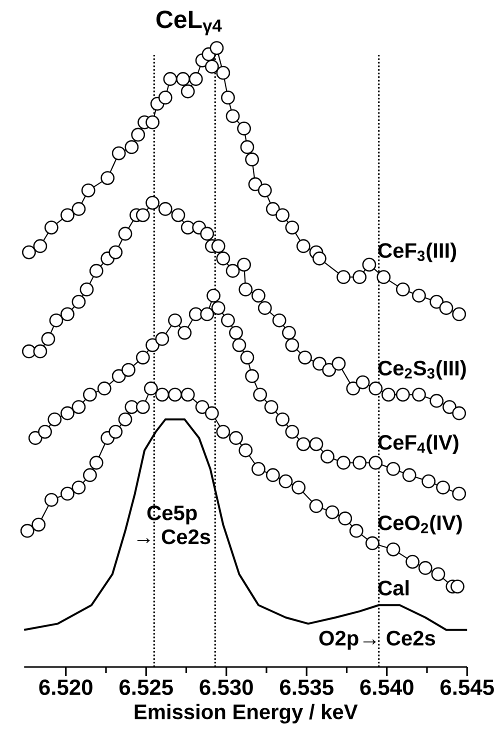 This screenshot has width=496, height=751. Describe the element at coordinates (420, 524) in the screenshot. I see `series-label: CeO$_{2}$(IV)` at that location.